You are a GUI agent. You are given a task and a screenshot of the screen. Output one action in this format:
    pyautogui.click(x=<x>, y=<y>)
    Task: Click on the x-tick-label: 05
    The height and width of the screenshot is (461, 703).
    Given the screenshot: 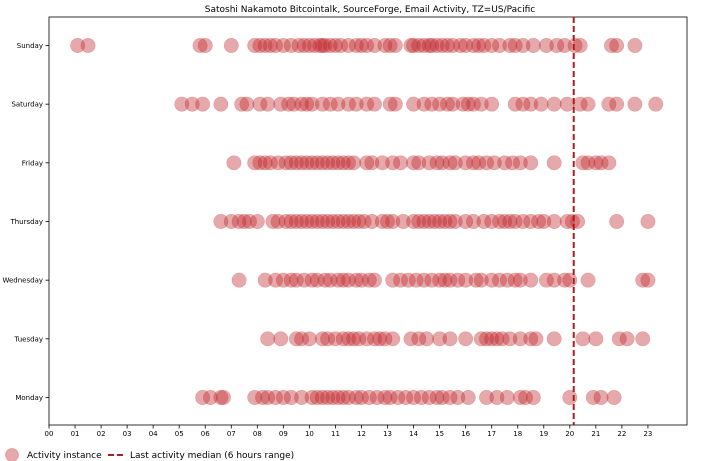 What is the action you would take?
    pyautogui.click(x=179, y=434)
    